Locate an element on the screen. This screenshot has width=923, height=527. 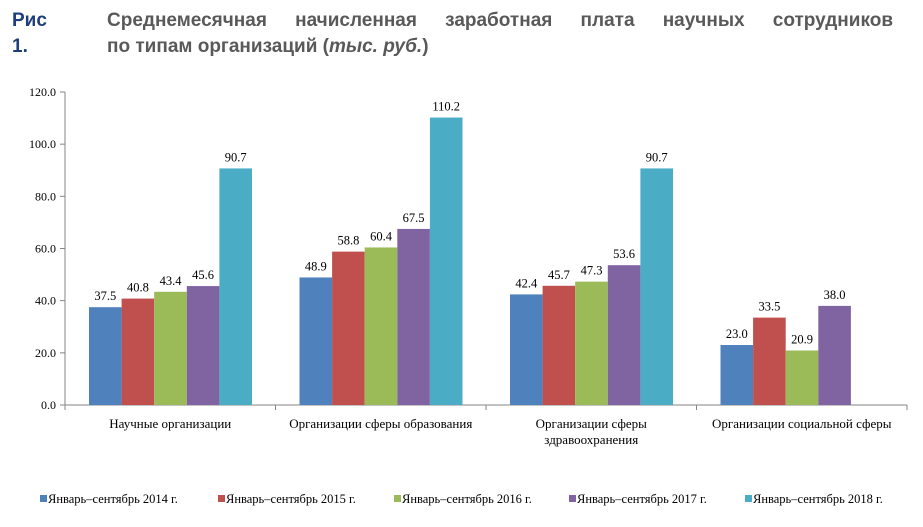
data-label: 33.5 is located at coordinates (769, 307).